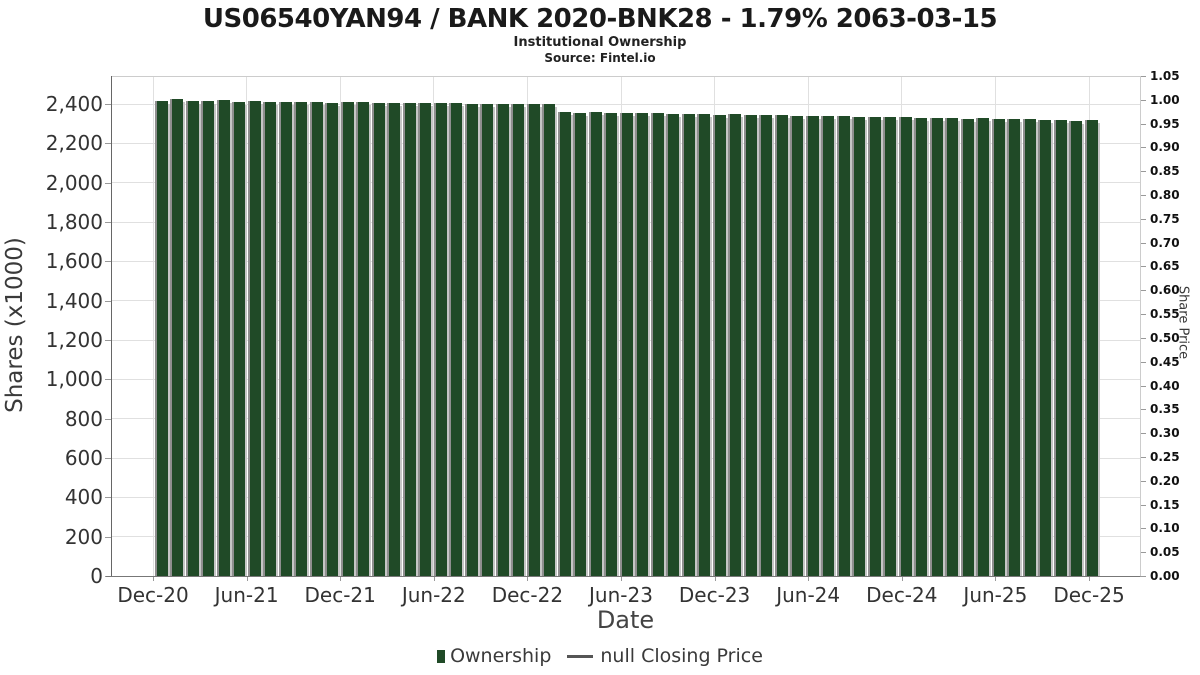 The width and height of the screenshot is (1200, 675). I want to click on y-left-tick-label: 400, so click(83, 497).